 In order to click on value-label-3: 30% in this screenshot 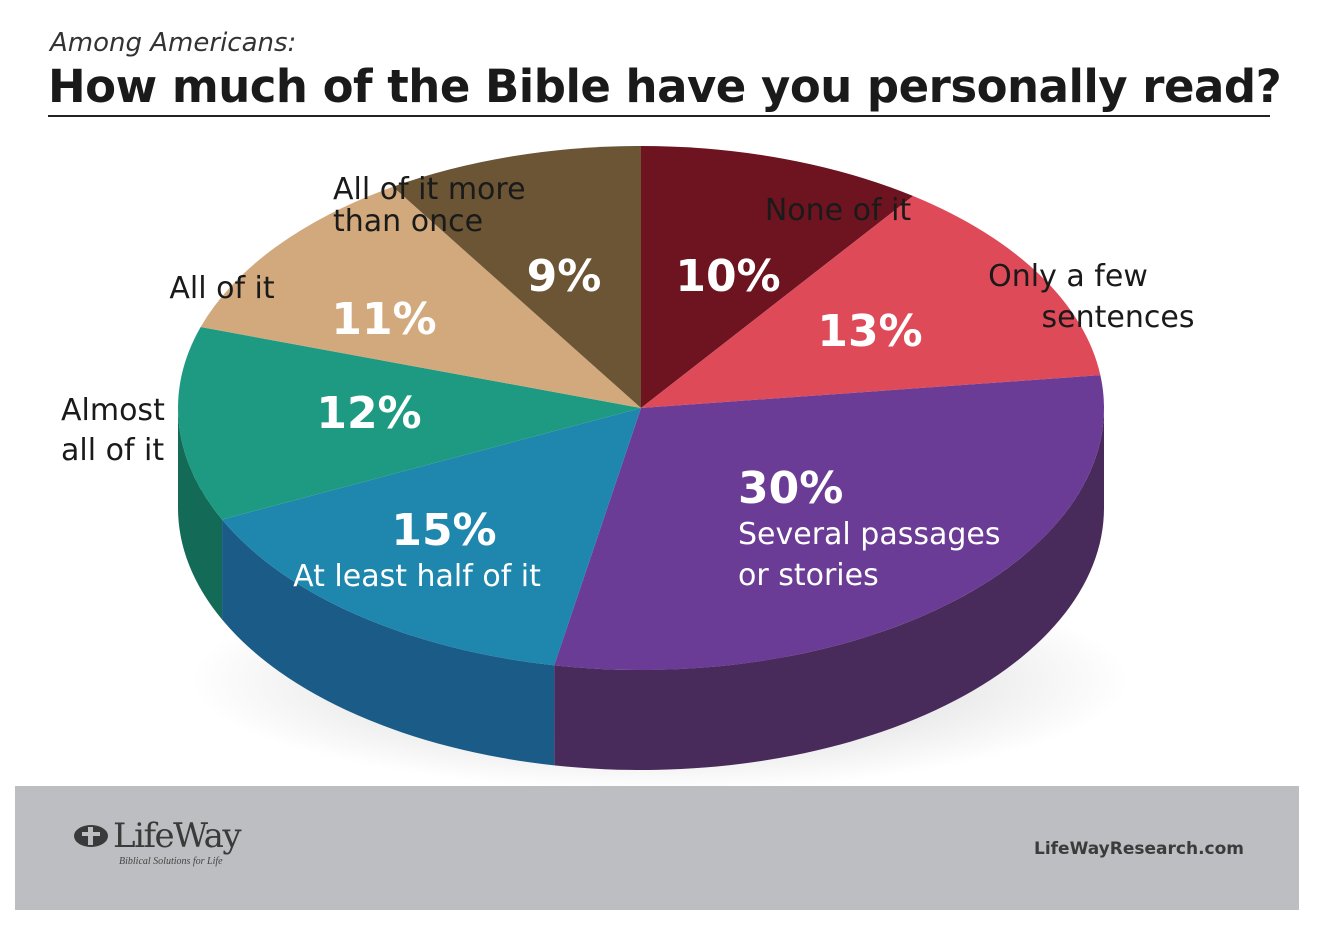, I will do `click(790, 488)`.